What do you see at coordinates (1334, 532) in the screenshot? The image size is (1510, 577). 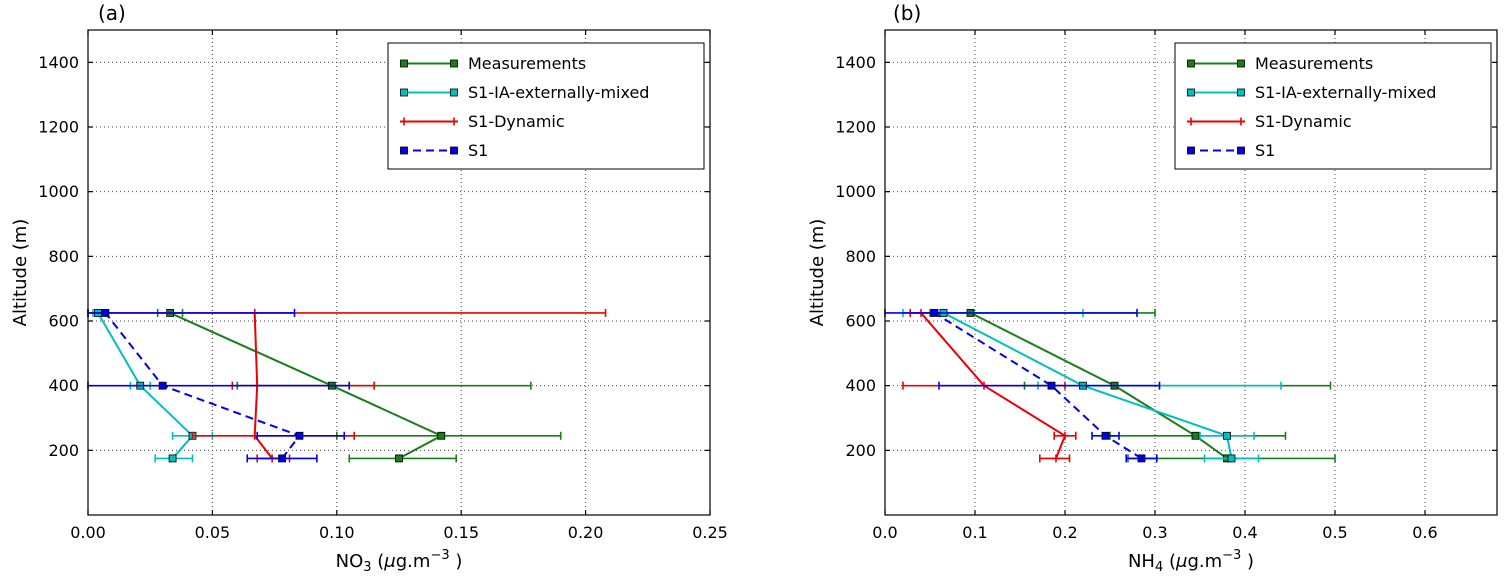 I see `x-tick-label: 0.5` at bounding box center [1334, 532].